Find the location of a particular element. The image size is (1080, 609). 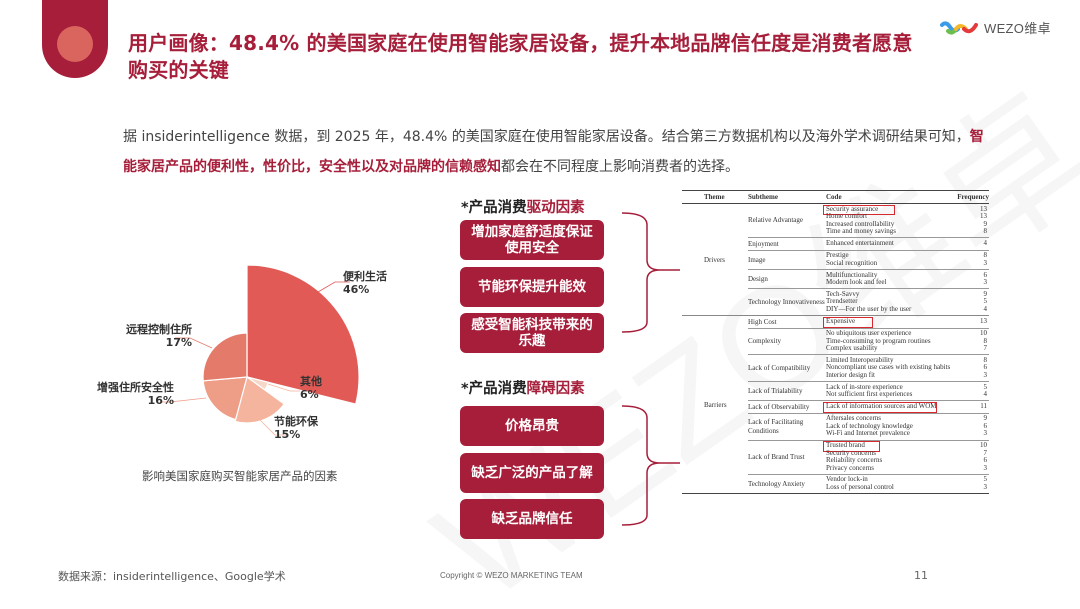

drivers-brace-icon is located at coordinates (651, 272).